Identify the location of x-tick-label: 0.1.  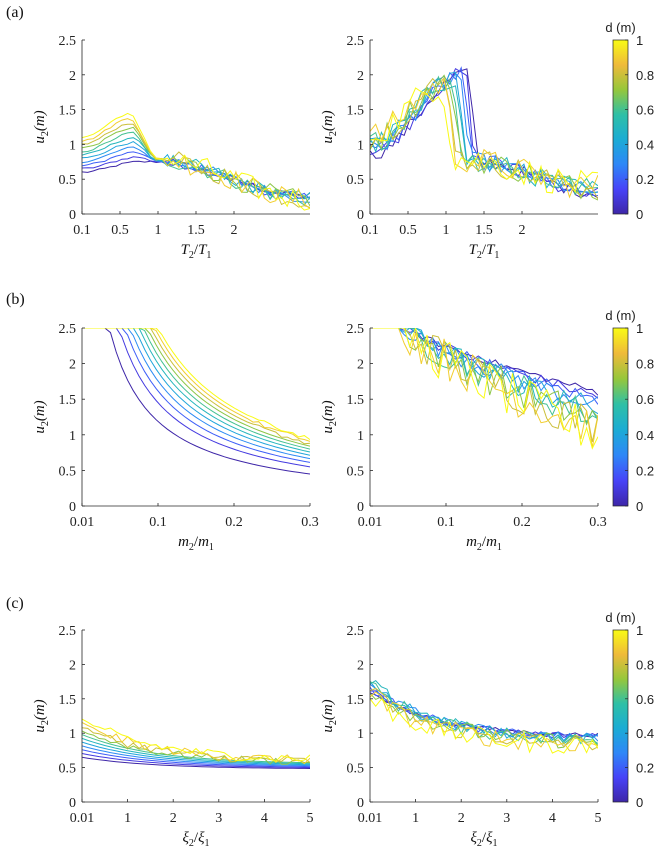
(82, 230).